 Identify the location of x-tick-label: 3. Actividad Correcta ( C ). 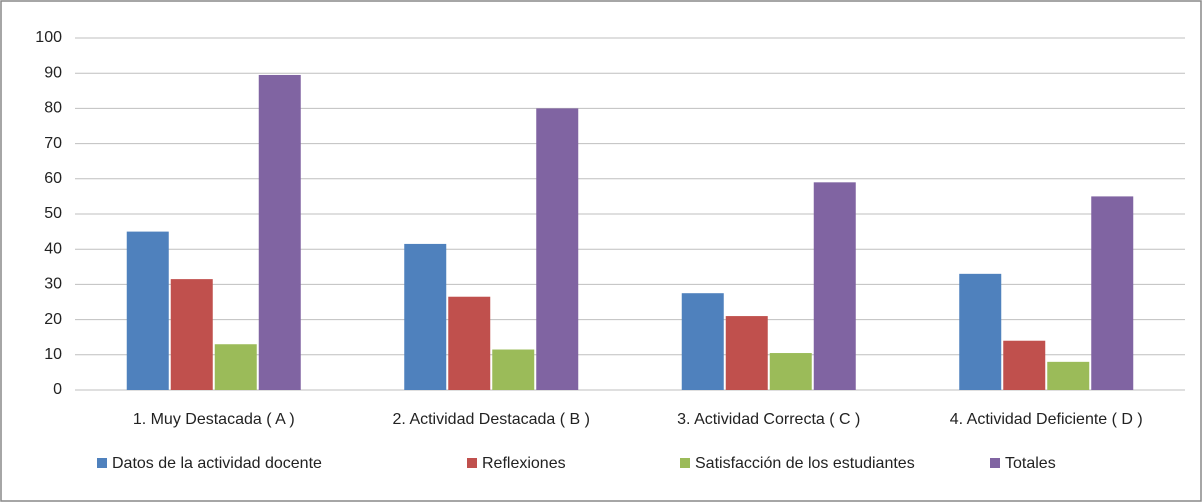
(768, 419).